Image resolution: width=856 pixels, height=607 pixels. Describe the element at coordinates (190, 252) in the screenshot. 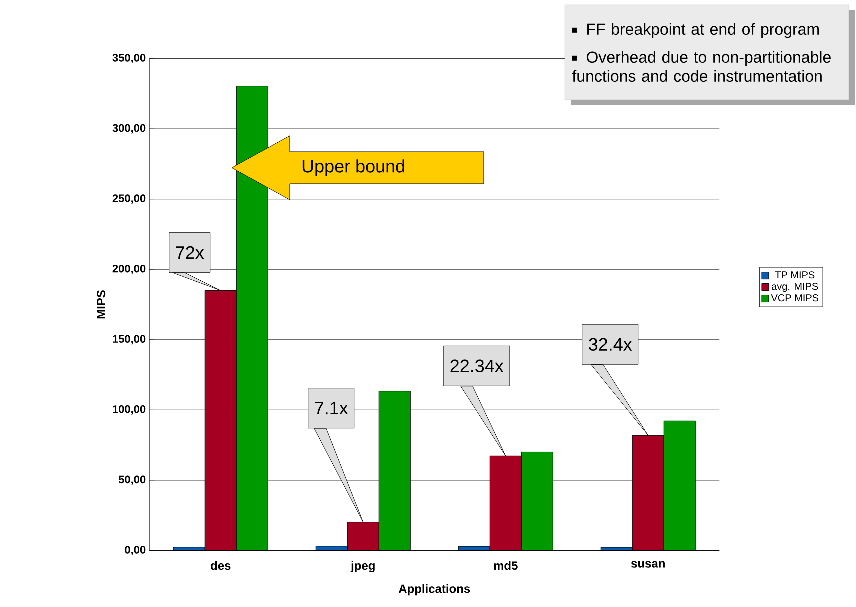

I see `annotation: 72x` at that location.